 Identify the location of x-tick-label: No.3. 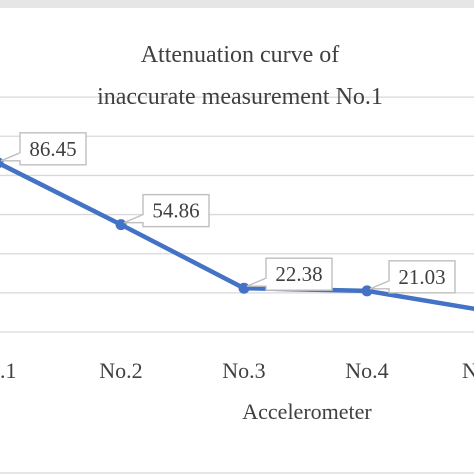
(243, 370).